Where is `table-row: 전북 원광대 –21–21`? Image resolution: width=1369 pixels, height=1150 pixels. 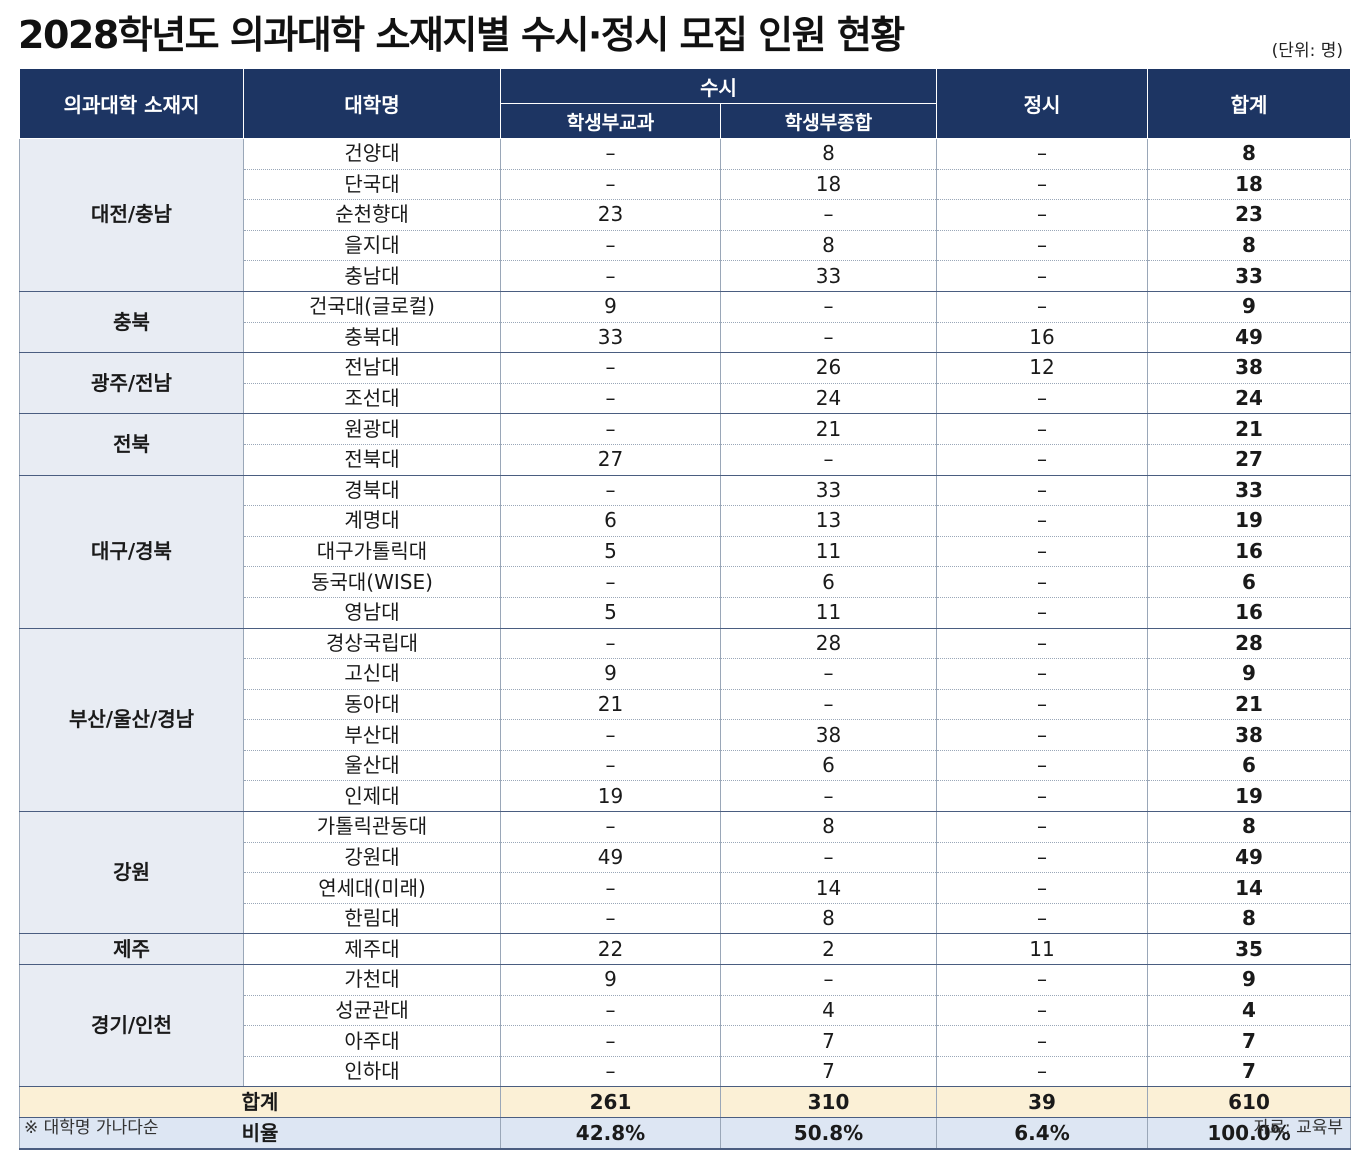
table-row: 전북 원광대 –21–21 is located at coordinates (685, 444).